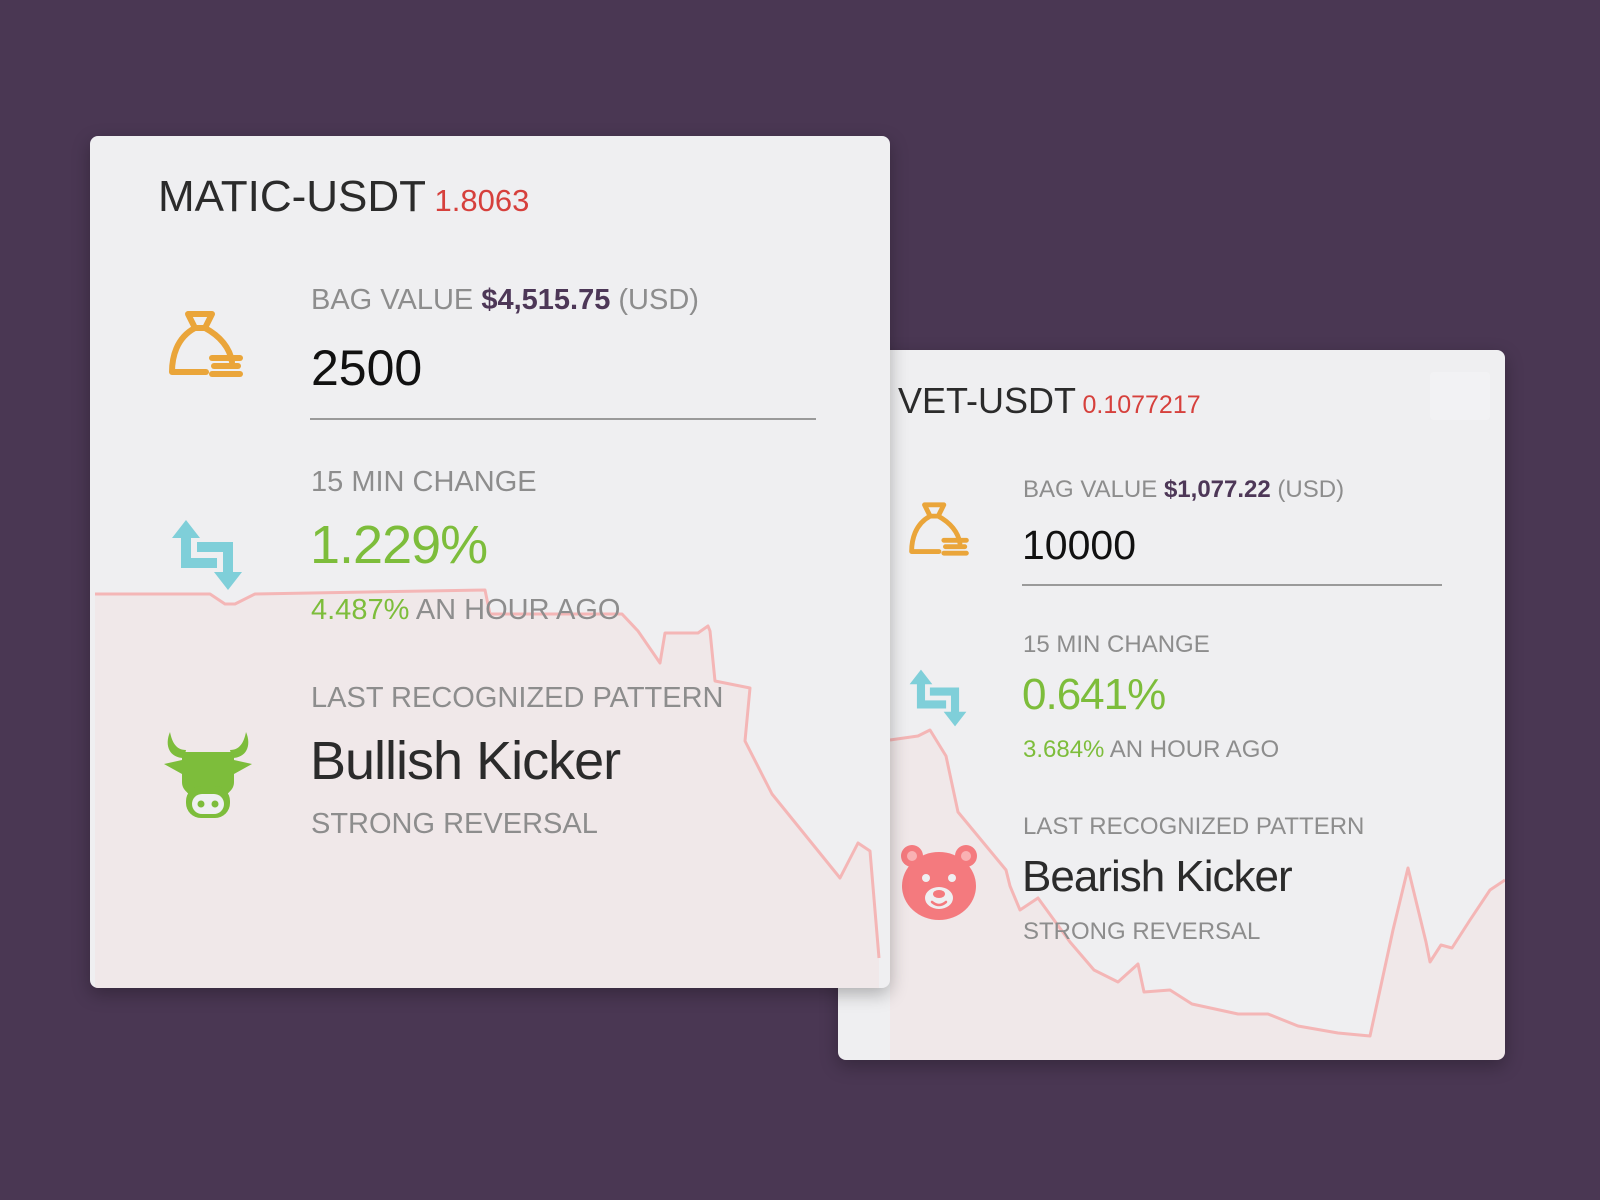  I want to click on change-hour-value: 3.684%, so click(1064, 749).